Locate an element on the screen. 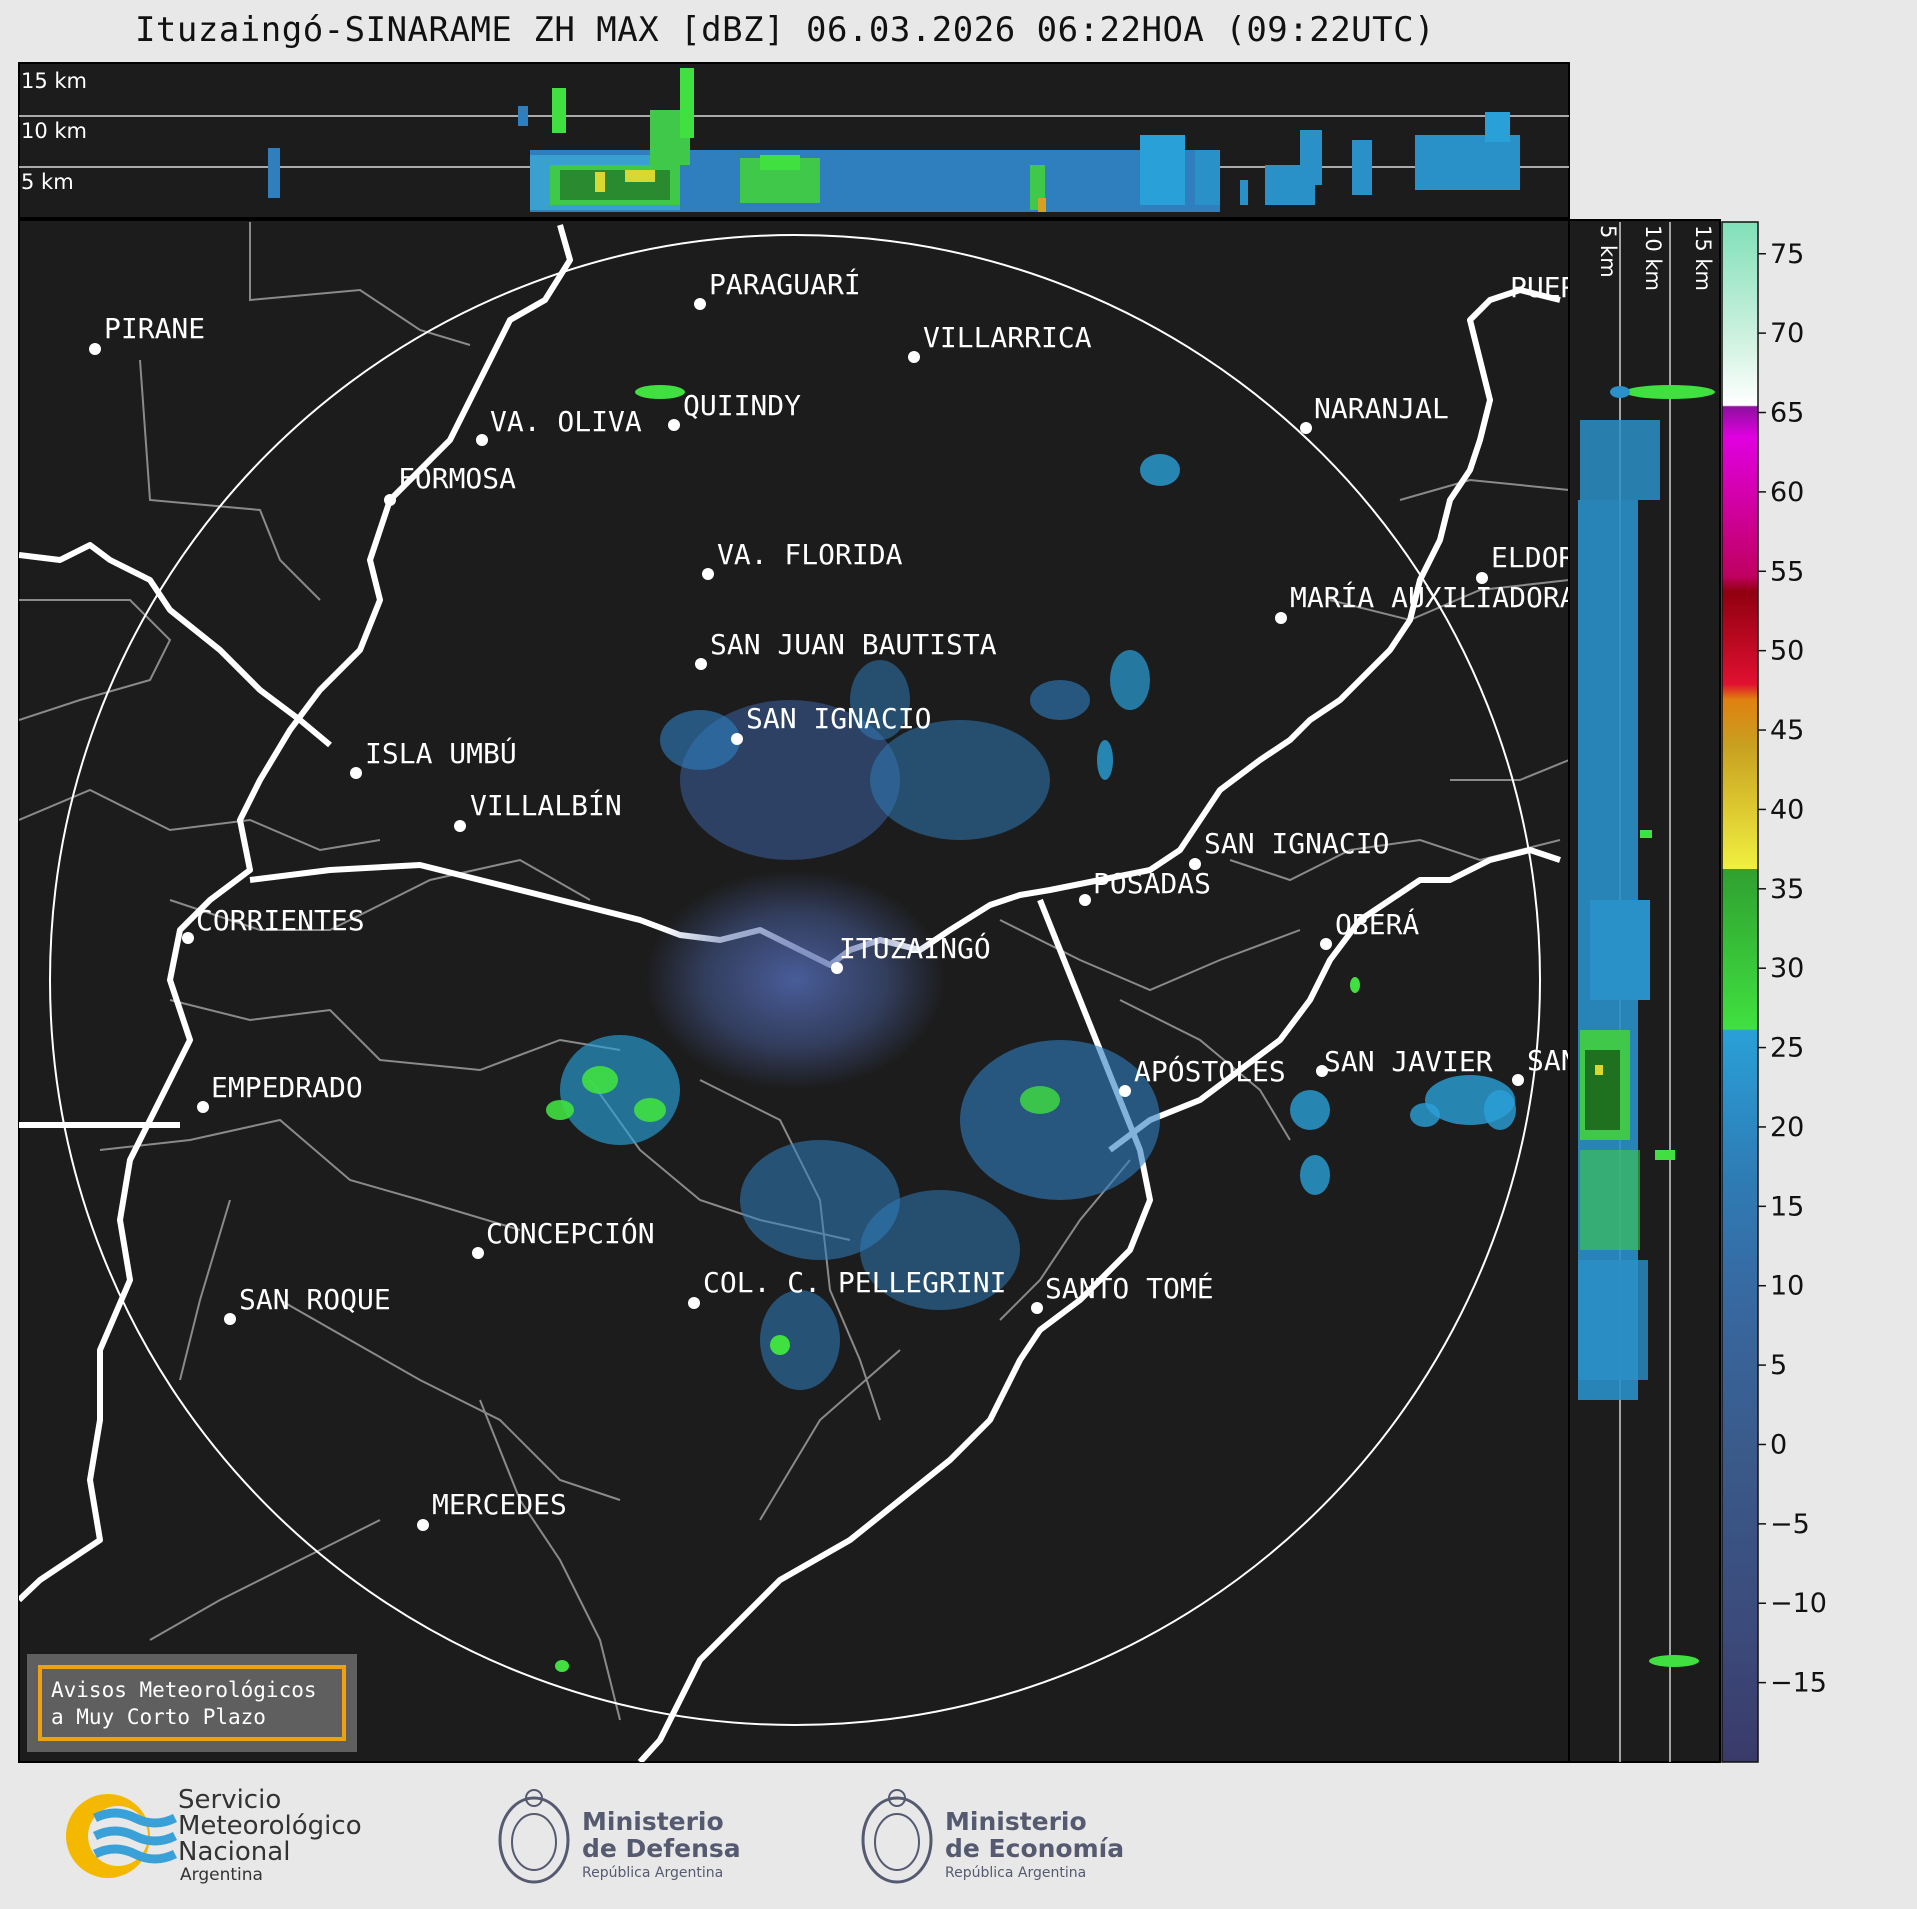  city-label: CONCEPCIÓN is located at coordinates (570, 1233).